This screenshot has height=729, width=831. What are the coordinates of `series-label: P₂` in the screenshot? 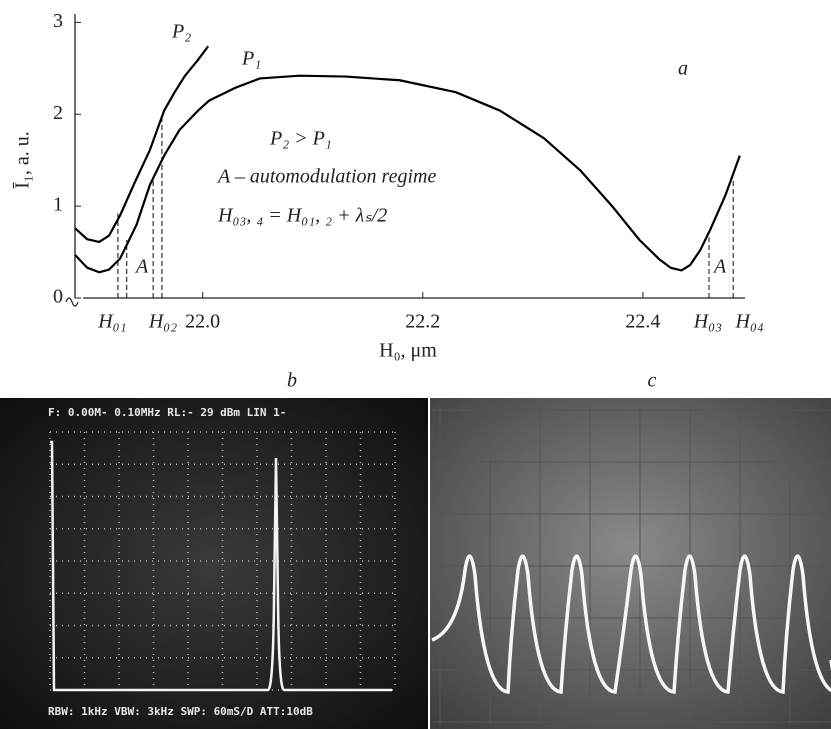 It's located at (181, 32).